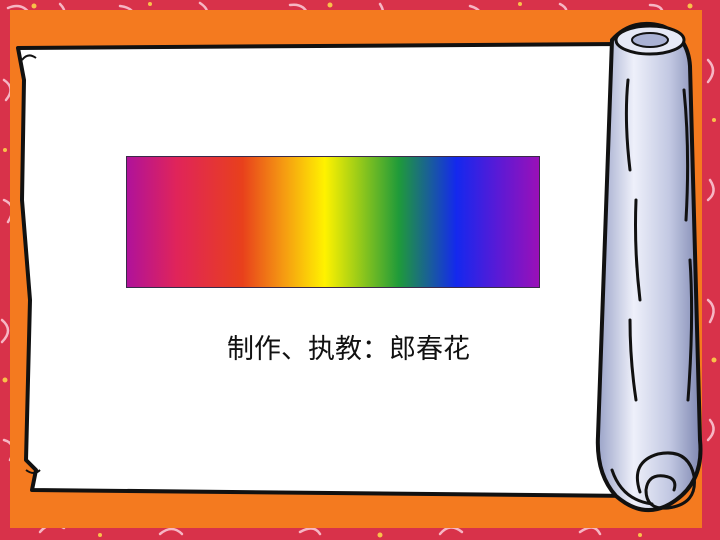 This screenshot has height=540, width=720. What do you see at coordinates (333, 222) in the screenshot?
I see `color-spectrum-bar` at bounding box center [333, 222].